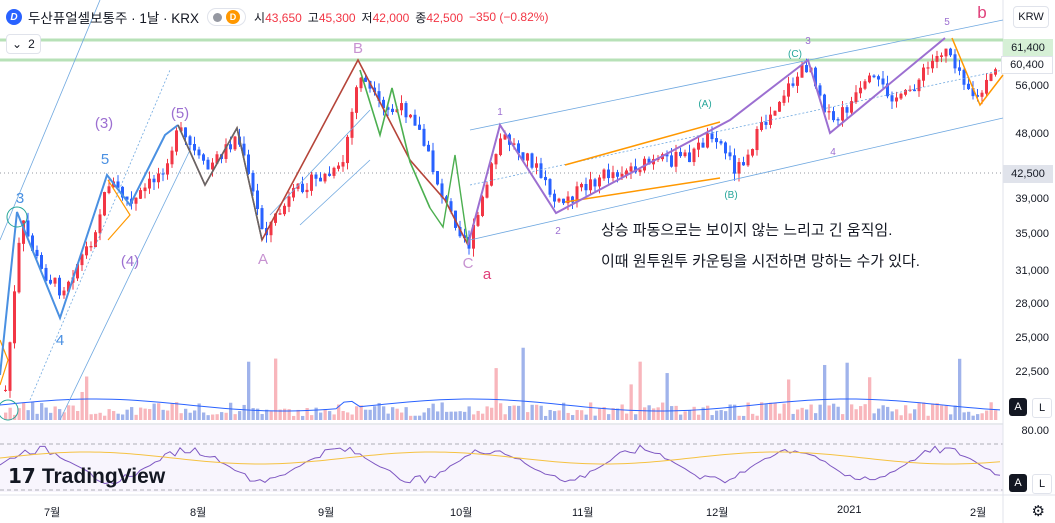  I want to click on auto-scale-button-rsi: A, so click(1018, 483).